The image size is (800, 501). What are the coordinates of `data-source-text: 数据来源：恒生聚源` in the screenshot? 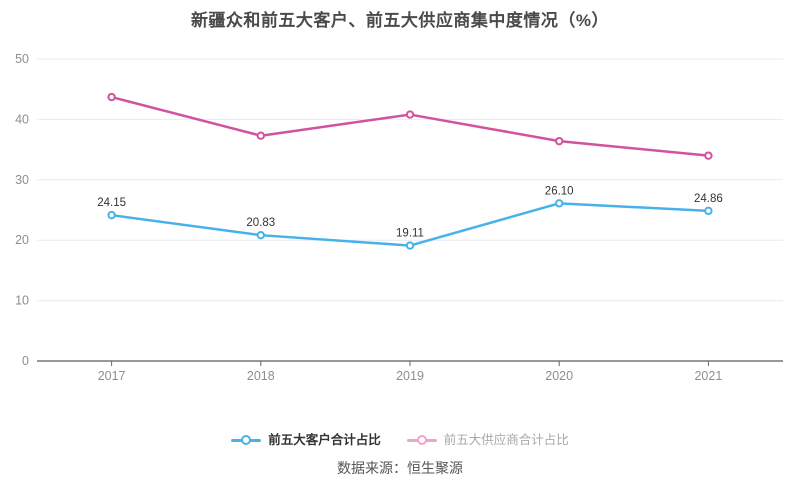 It's located at (400, 468).